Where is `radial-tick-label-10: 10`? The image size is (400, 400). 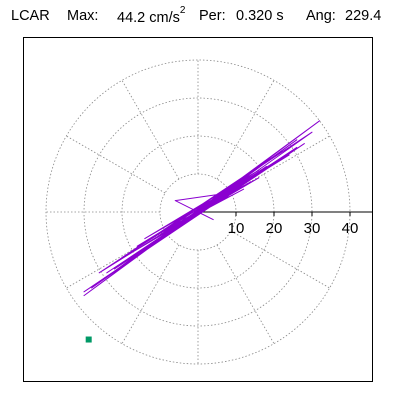 radial-tick-label-10: 10 is located at coordinates (236, 228).